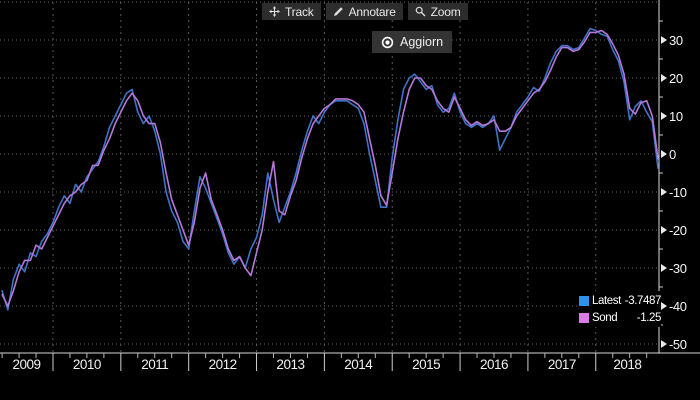  Describe the element at coordinates (606, 300) in the screenshot. I see `latest-series-label: Latest` at that location.